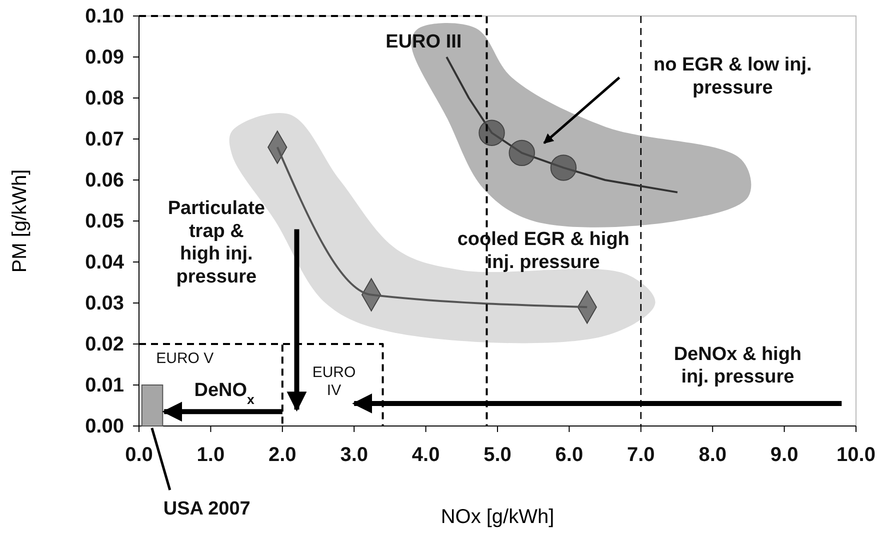  Describe the element at coordinates (104, 57) in the screenshot. I see `y-tick-label: 0.09` at that location.